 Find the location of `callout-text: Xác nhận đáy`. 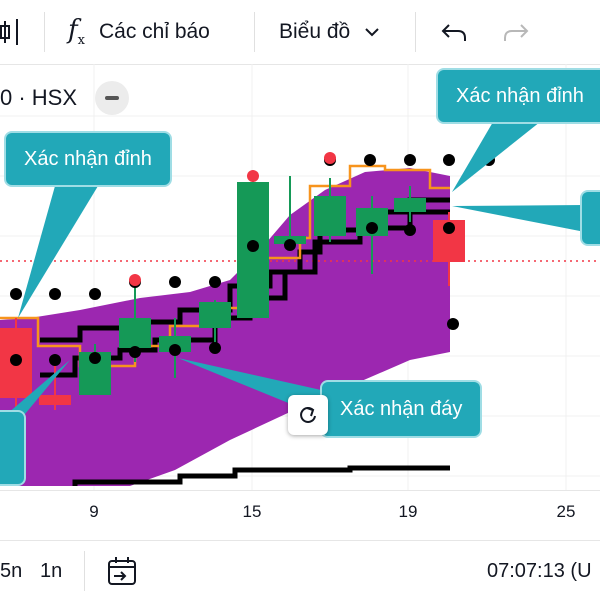

callout-text: Xác nhận đáy is located at coordinates (401, 408).